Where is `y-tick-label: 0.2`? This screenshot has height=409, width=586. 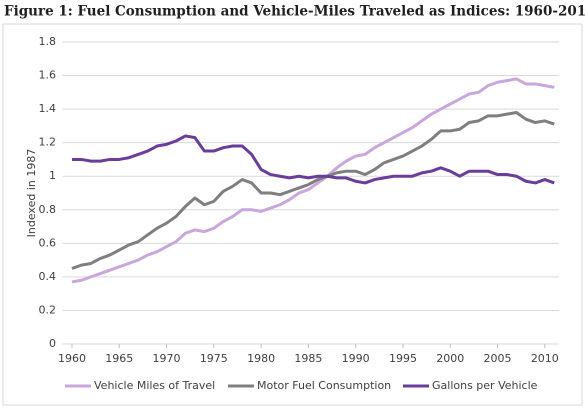
y-tick-label: 0.2 is located at coordinates (48, 309).